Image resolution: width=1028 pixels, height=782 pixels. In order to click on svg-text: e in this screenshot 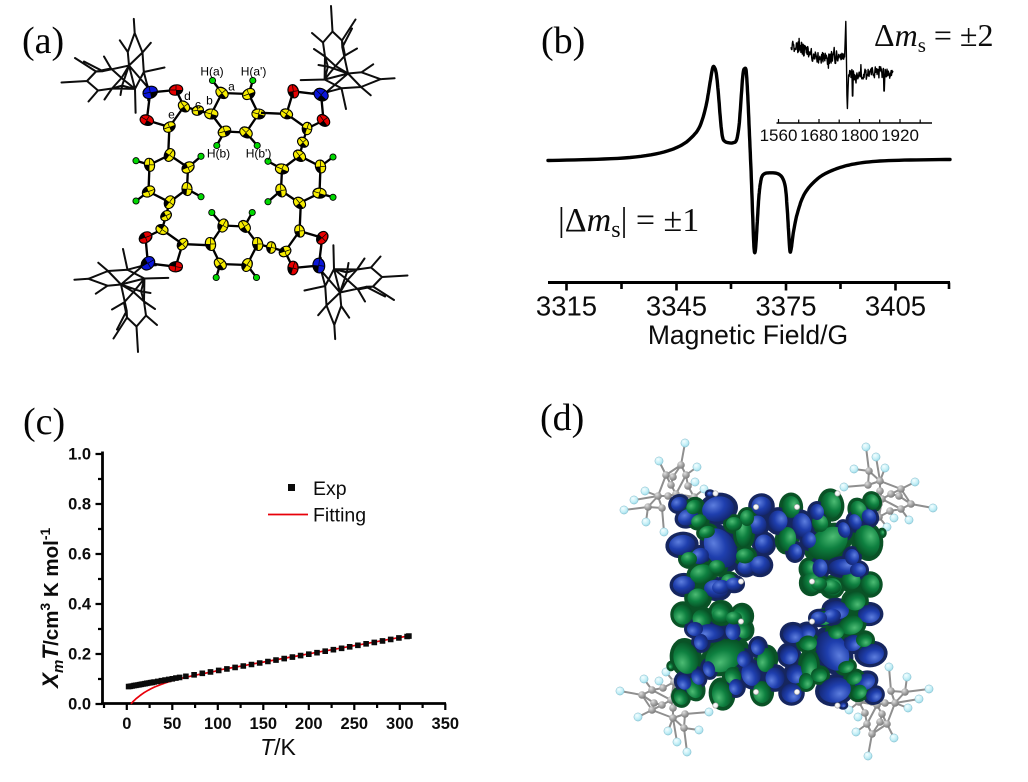, I will do `click(171, 115)`.